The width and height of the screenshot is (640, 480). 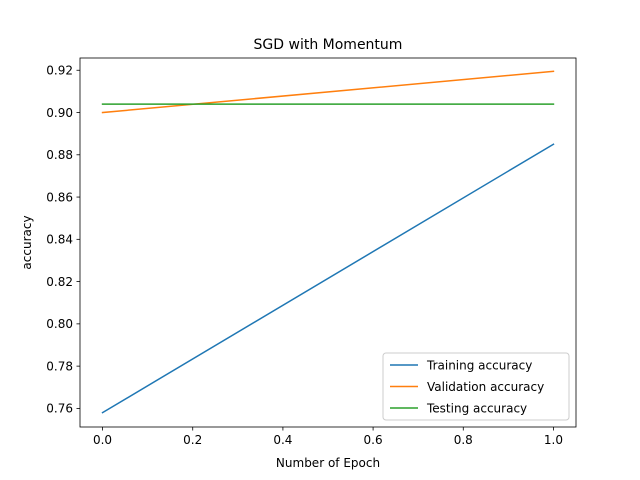 I want to click on y-tick-label: 0.76, so click(x=59, y=409).